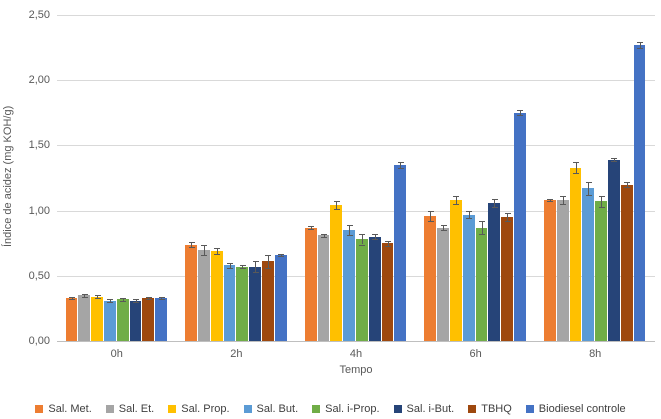  What do you see at coordinates (39, 80) in the screenshot?
I see `y-axis-tick-label: 2,00` at bounding box center [39, 80].